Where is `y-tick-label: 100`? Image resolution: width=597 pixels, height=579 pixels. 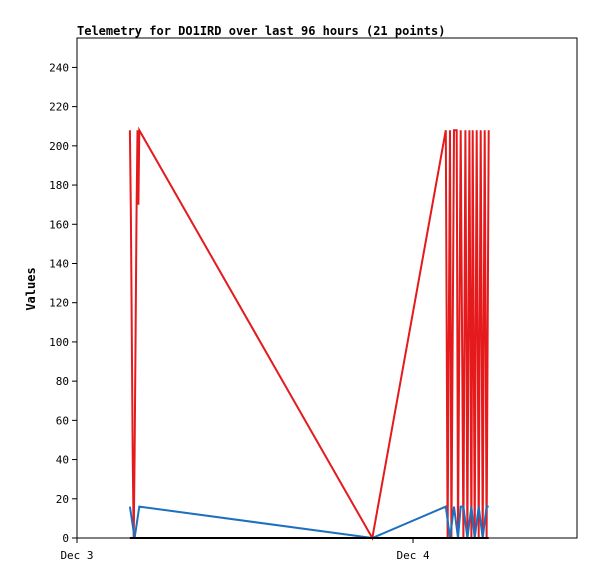
y-tick-label: 100 is located at coordinates (59, 342).